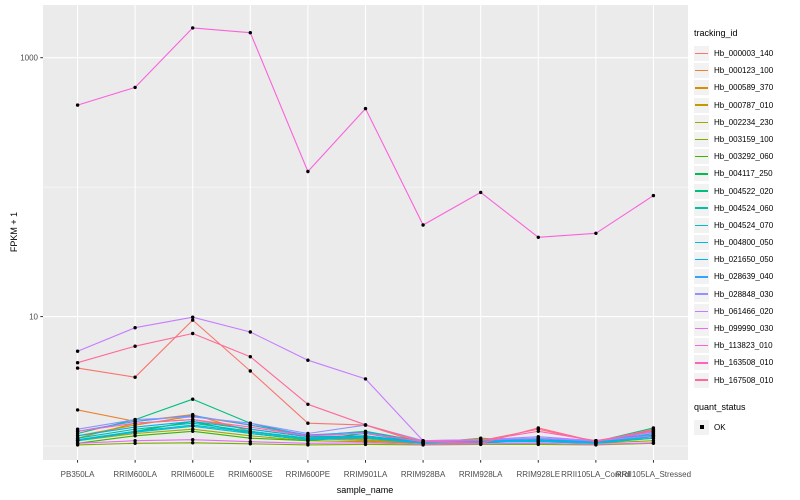 Image resolution: width=800 pixels, height=500 pixels. What do you see at coordinates (746, 225) in the screenshot?
I see `legend-item-Hb_004524_070: Hb_004524_070` at bounding box center [746, 225].